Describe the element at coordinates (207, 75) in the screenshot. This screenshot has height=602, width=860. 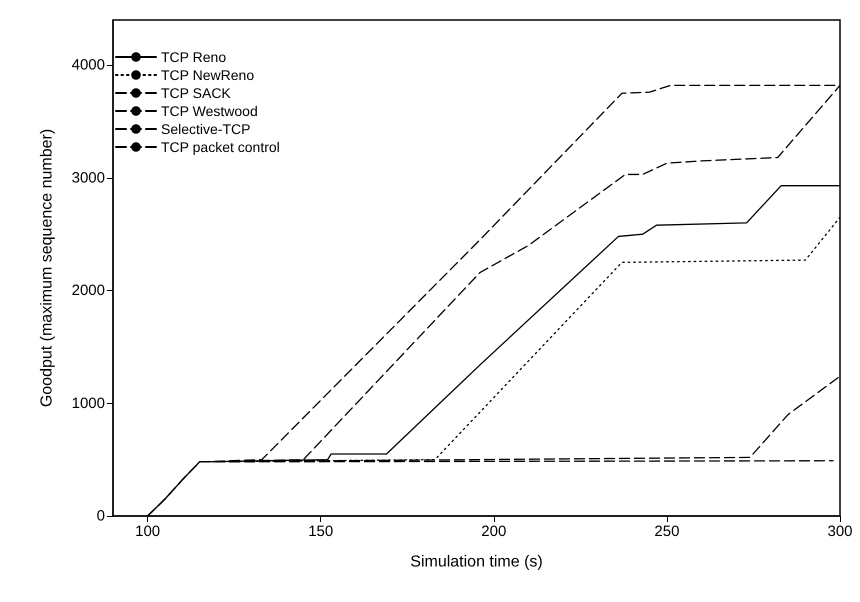
I see `legend-label: TCP NewReno` at that location.